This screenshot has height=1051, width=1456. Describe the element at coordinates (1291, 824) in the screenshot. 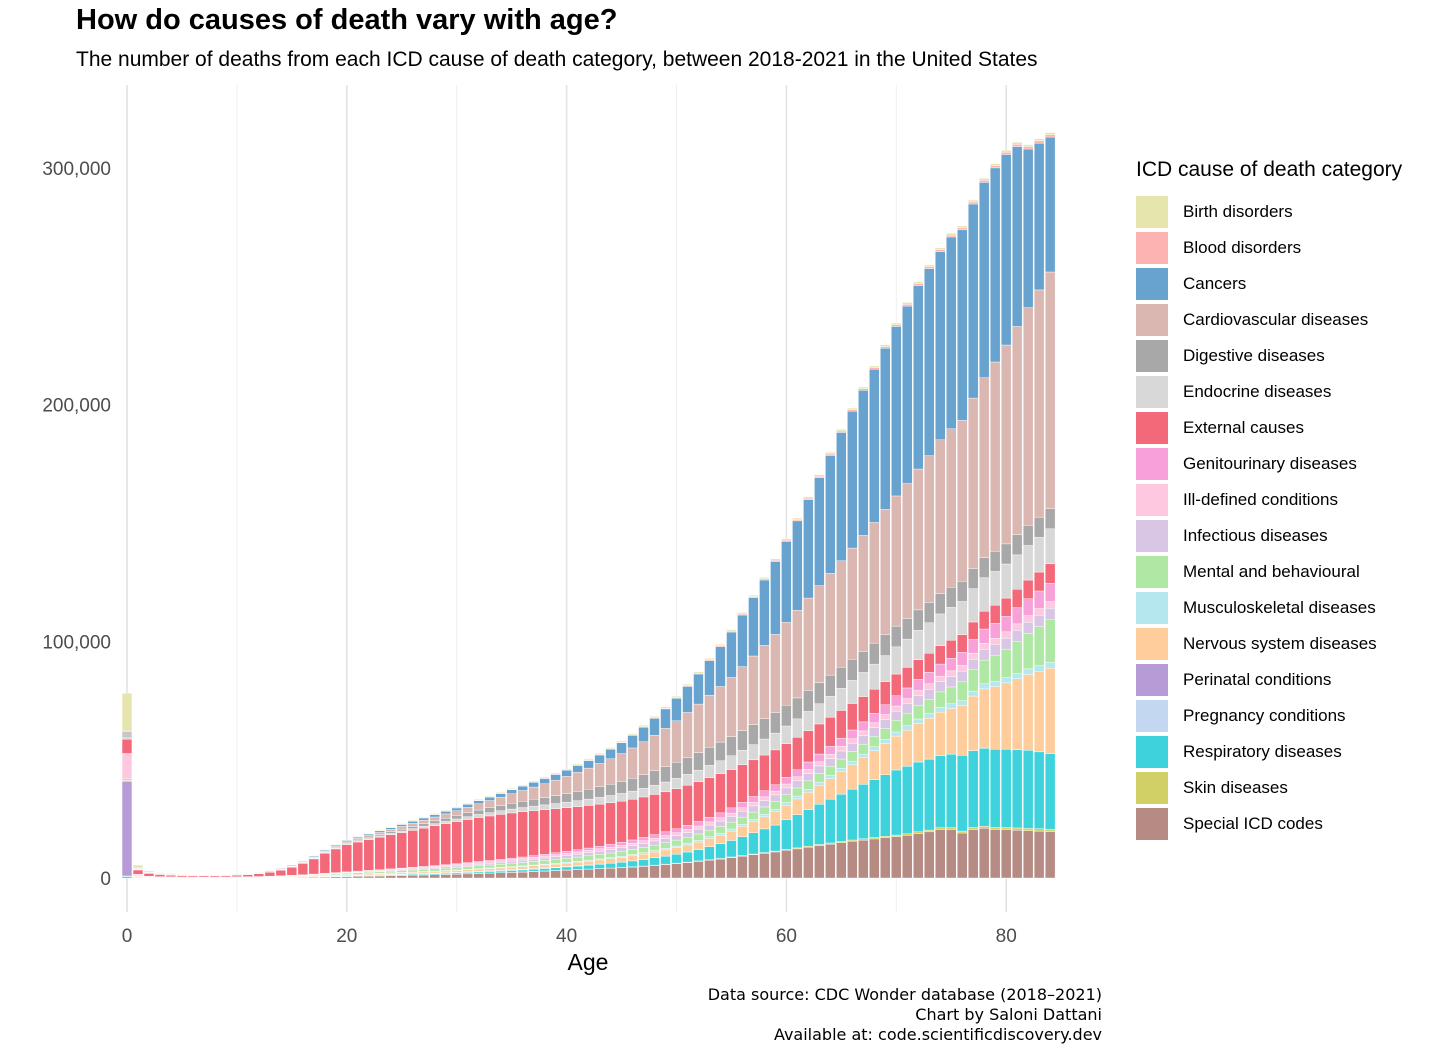

I see `legend-item: Special ICD codes` at that location.